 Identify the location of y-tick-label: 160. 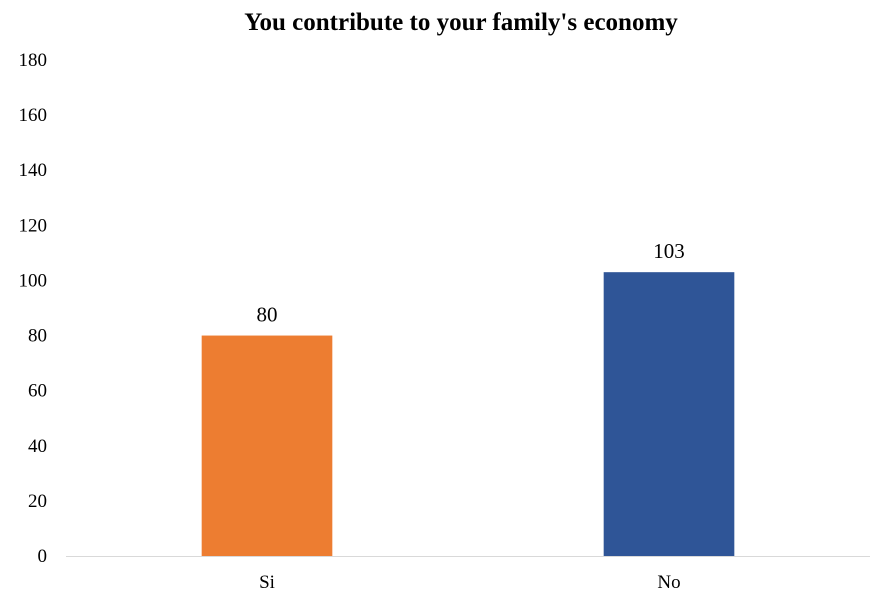
(33, 115).